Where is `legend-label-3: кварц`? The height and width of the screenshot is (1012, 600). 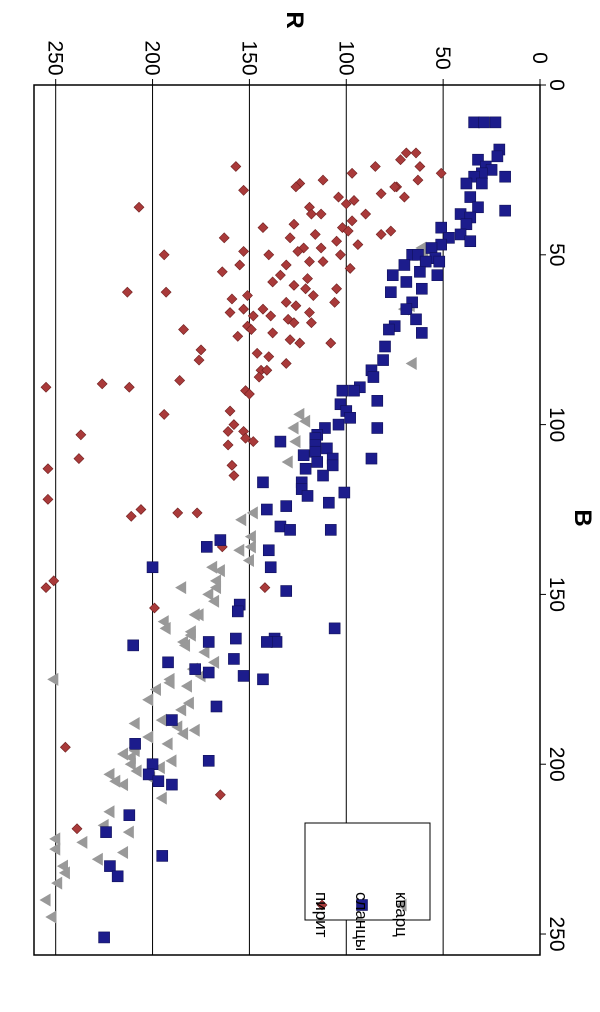 legend-label-3: кварц is located at coordinates (401, 914).